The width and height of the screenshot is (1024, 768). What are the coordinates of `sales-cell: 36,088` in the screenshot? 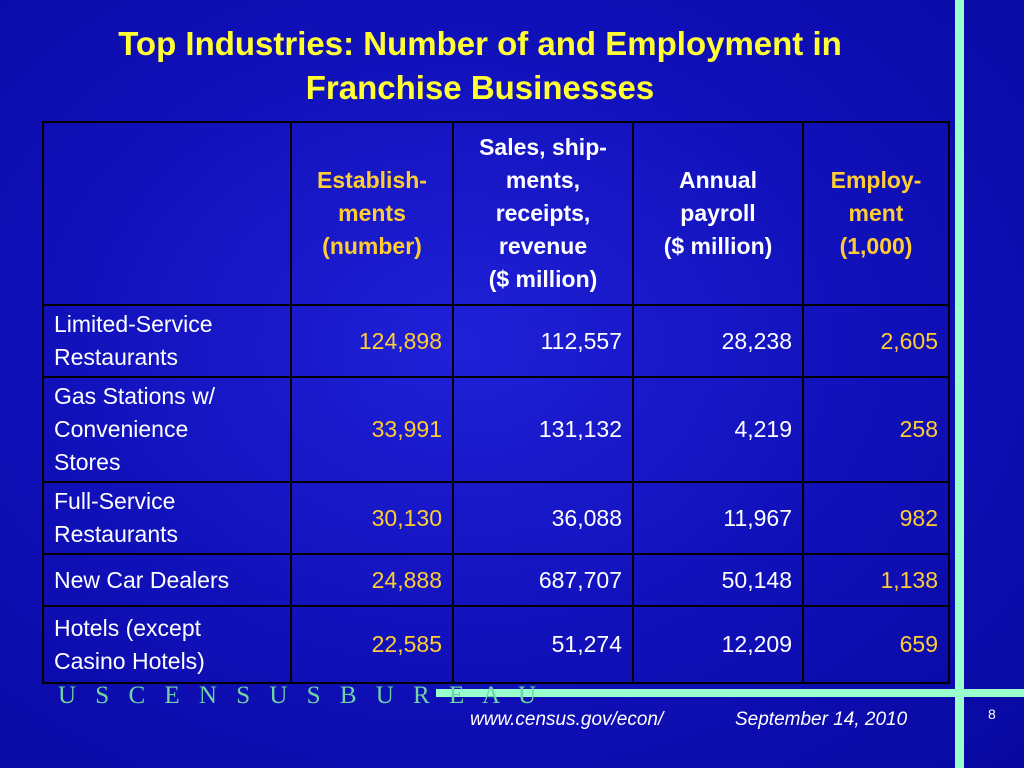 It's located at (543, 518).